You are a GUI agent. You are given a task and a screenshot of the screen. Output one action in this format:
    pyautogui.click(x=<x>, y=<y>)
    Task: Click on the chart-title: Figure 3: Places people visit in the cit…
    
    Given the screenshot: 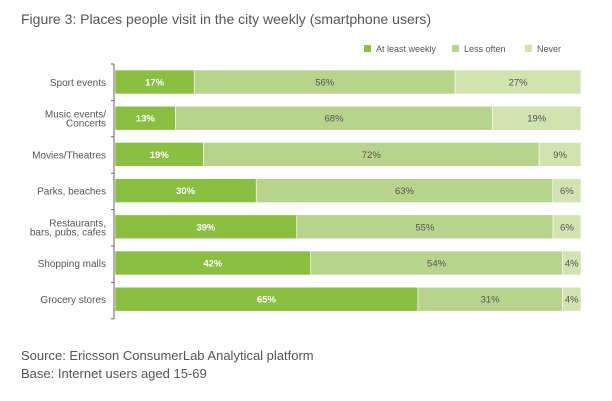 What is the action you would take?
    pyautogui.click(x=226, y=19)
    